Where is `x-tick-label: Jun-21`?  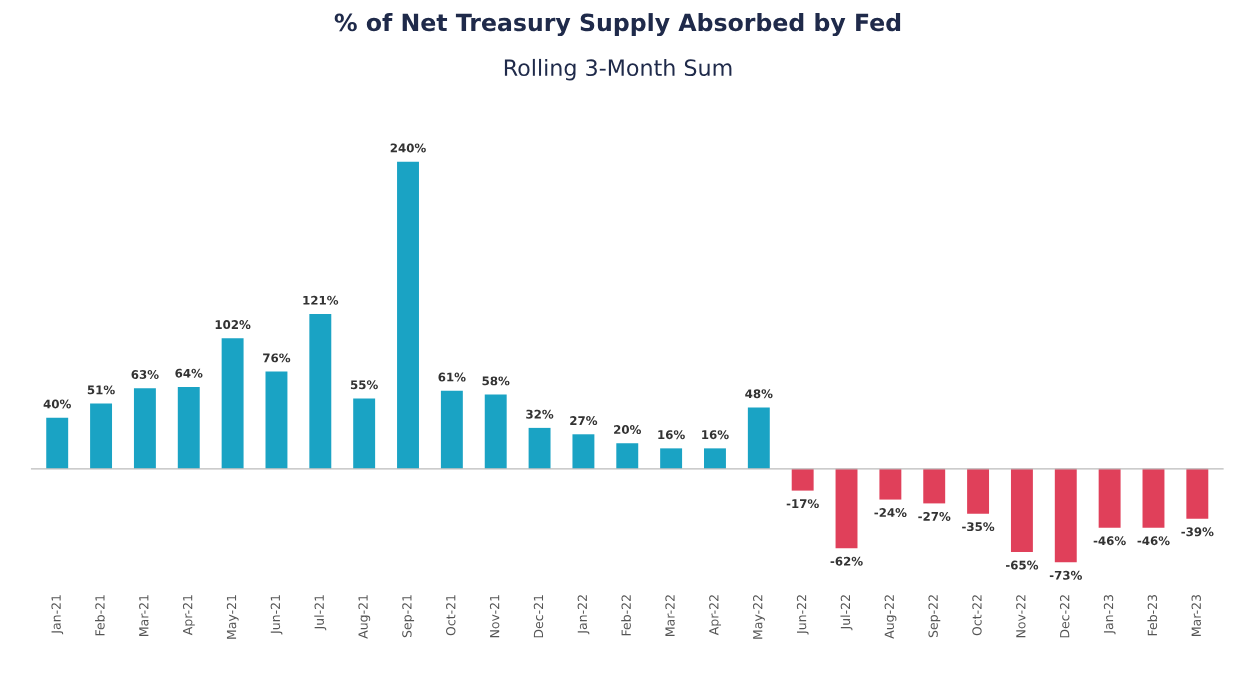
x-tick-label: Jun-21 is located at coordinates (276, 615).